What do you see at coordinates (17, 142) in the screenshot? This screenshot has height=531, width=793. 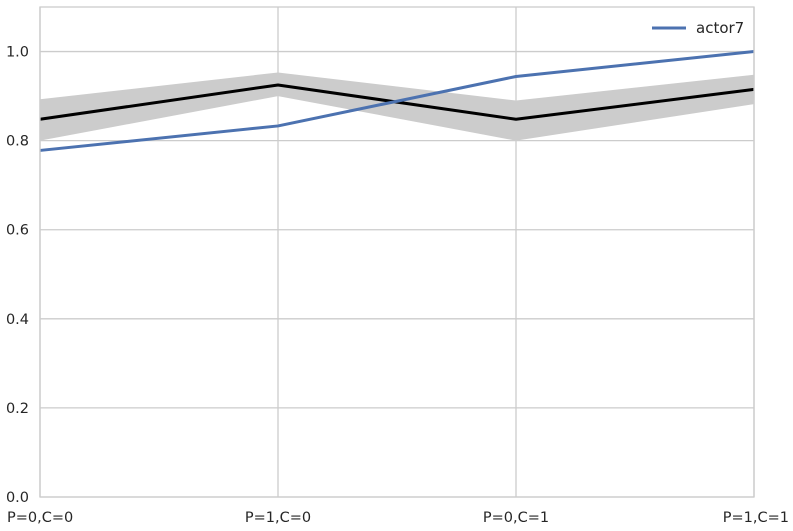 I see `y-tick-label: 0.8` at bounding box center [17, 142].